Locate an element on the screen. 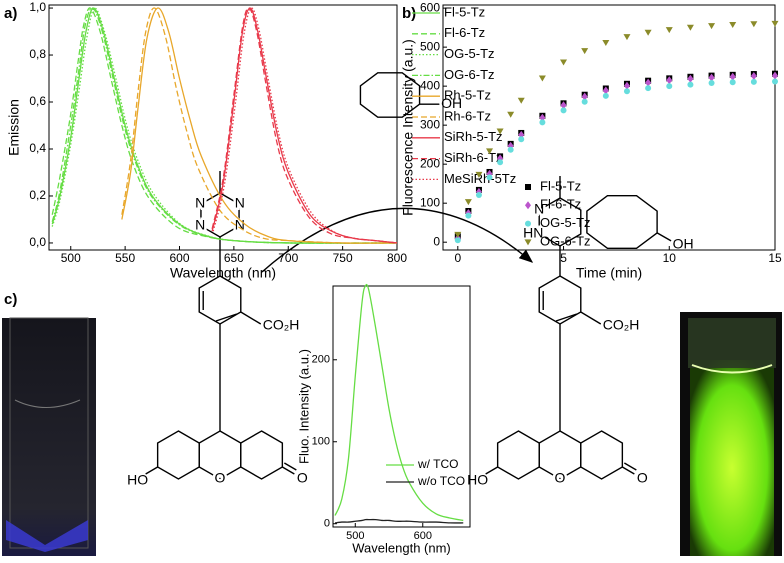 Image resolution: width=784 pixels, height=563 pixels. y-axis-label: Emission is located at coordinates (14, 127).